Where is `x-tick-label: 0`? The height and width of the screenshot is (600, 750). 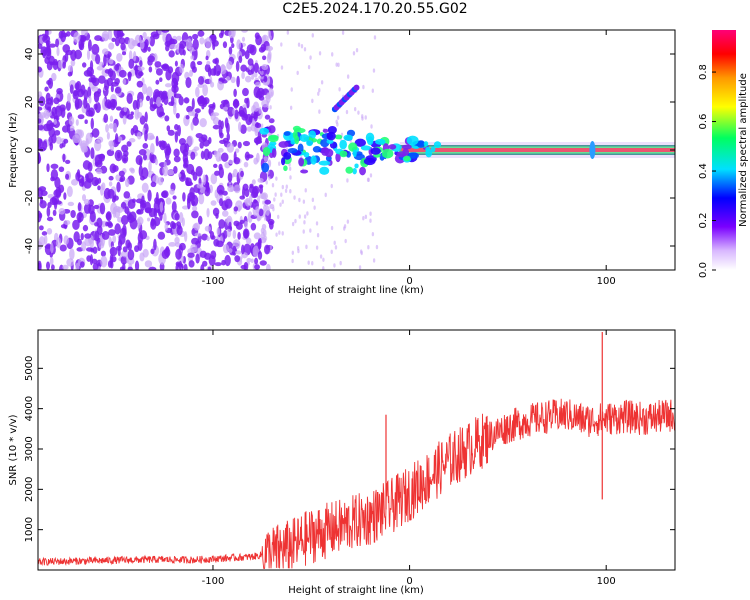 x-tick-label: 0 is located at coordinates (409, 581).